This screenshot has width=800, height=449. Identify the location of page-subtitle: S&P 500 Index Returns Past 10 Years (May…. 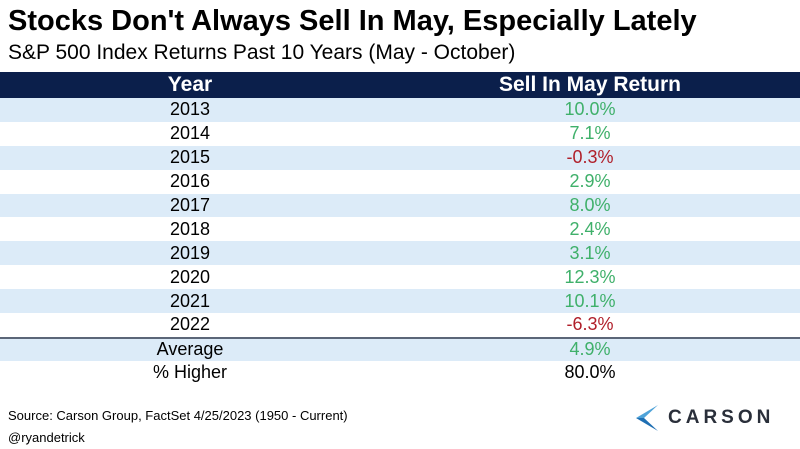
(262, 52).